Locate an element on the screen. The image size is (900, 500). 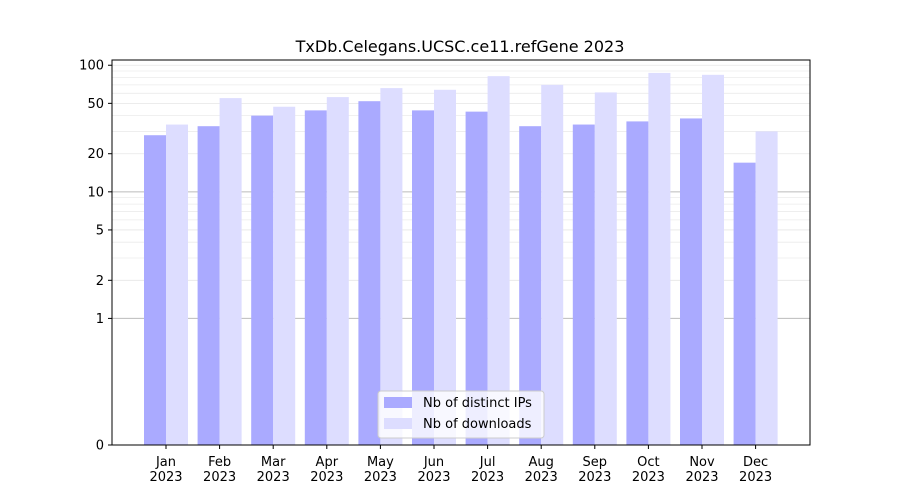
x-tick-label: Jul 2023 is located at coordinates (487, 470).